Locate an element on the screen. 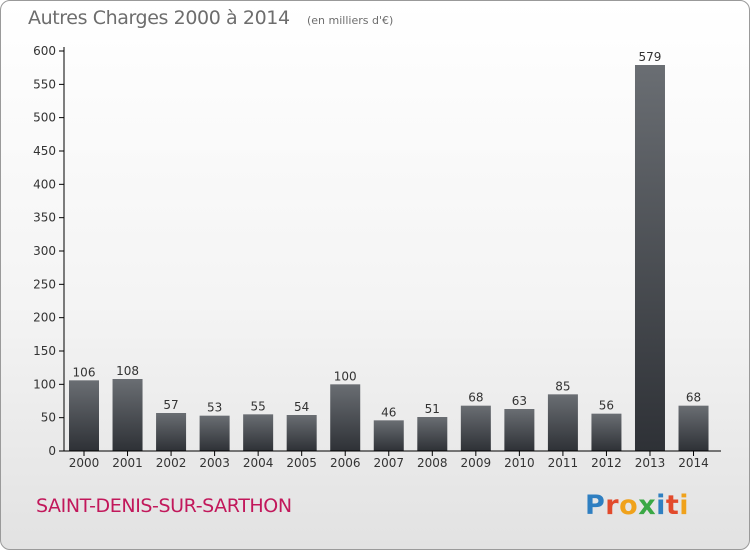 Image resolution: width=750 pixels, height=550 pixels. x-tick-label: 2013 is located at coordinates (650, 463).